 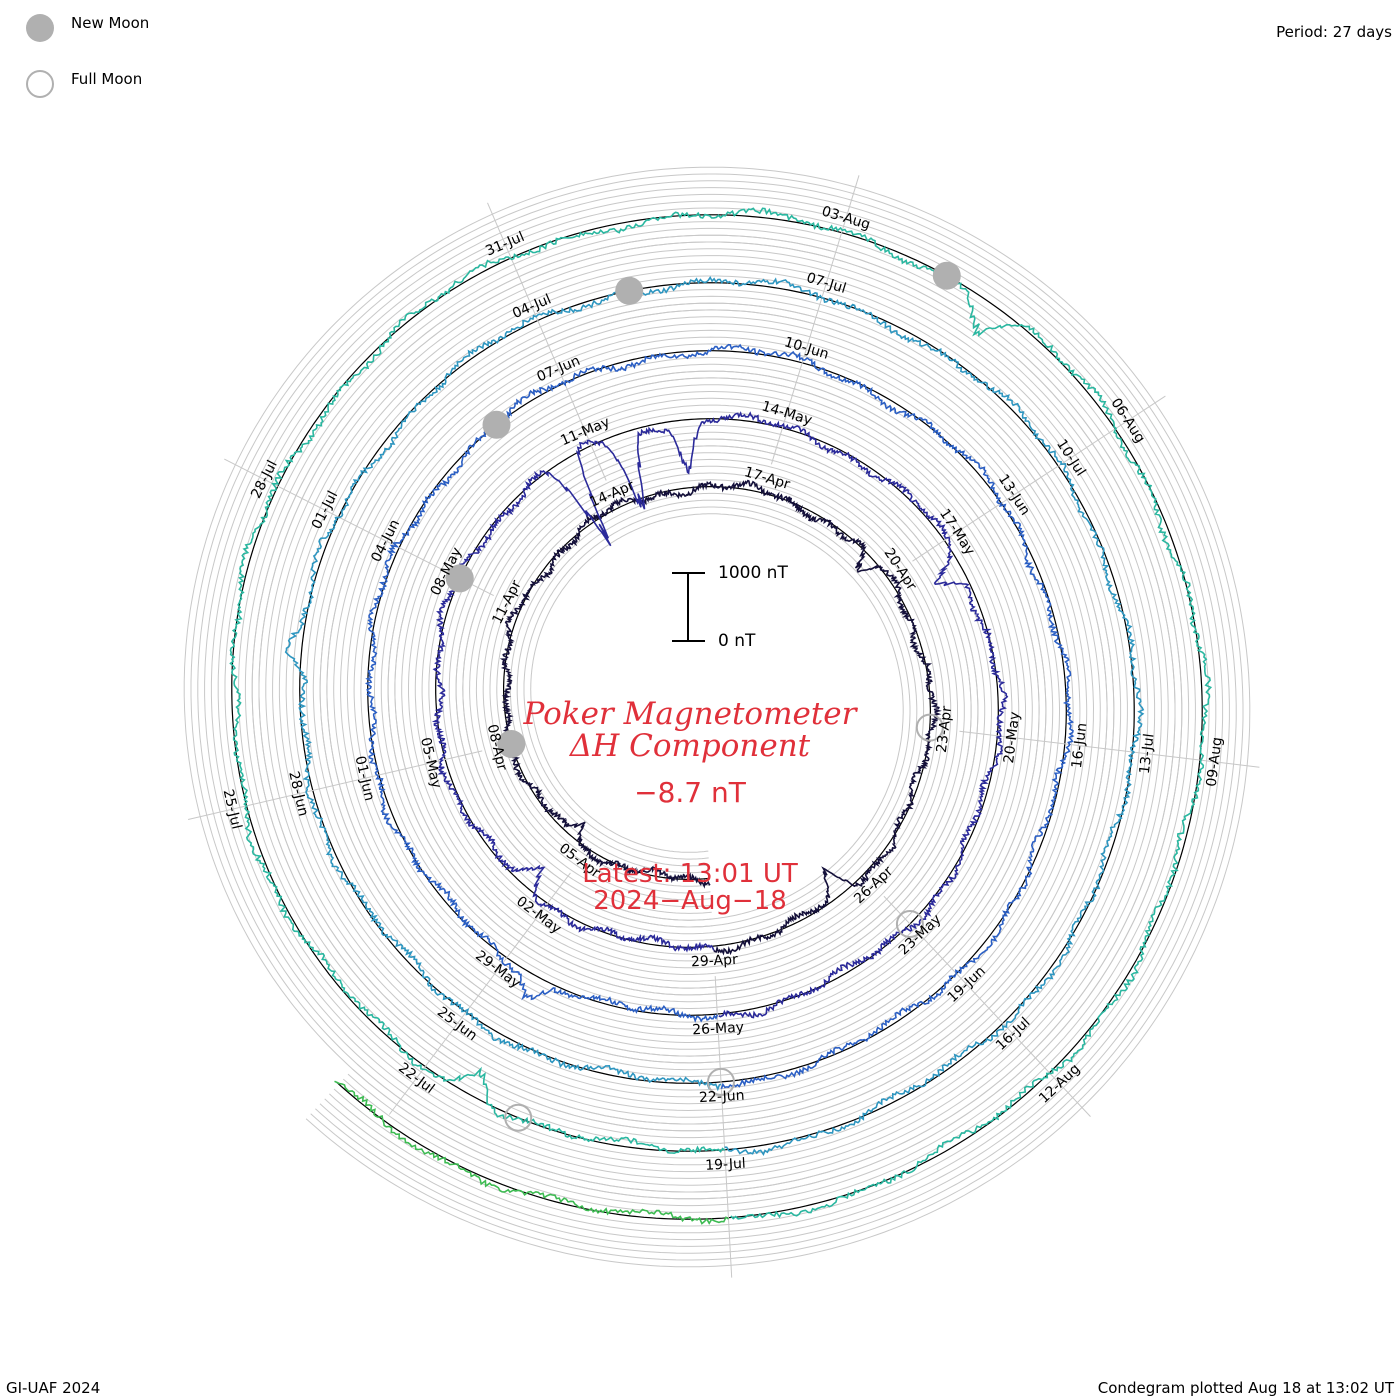 I want to click on legend-full-moon: Full Moon, so click(x=84, y=84).